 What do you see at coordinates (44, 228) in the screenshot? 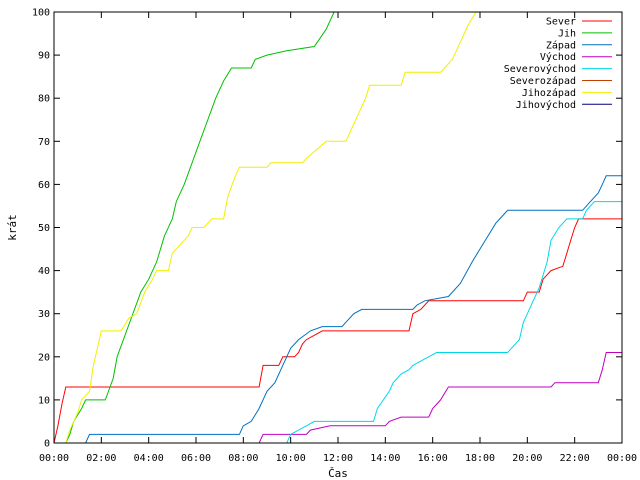
I see `y-tick-label: 50` at bounding box center [44, 228].